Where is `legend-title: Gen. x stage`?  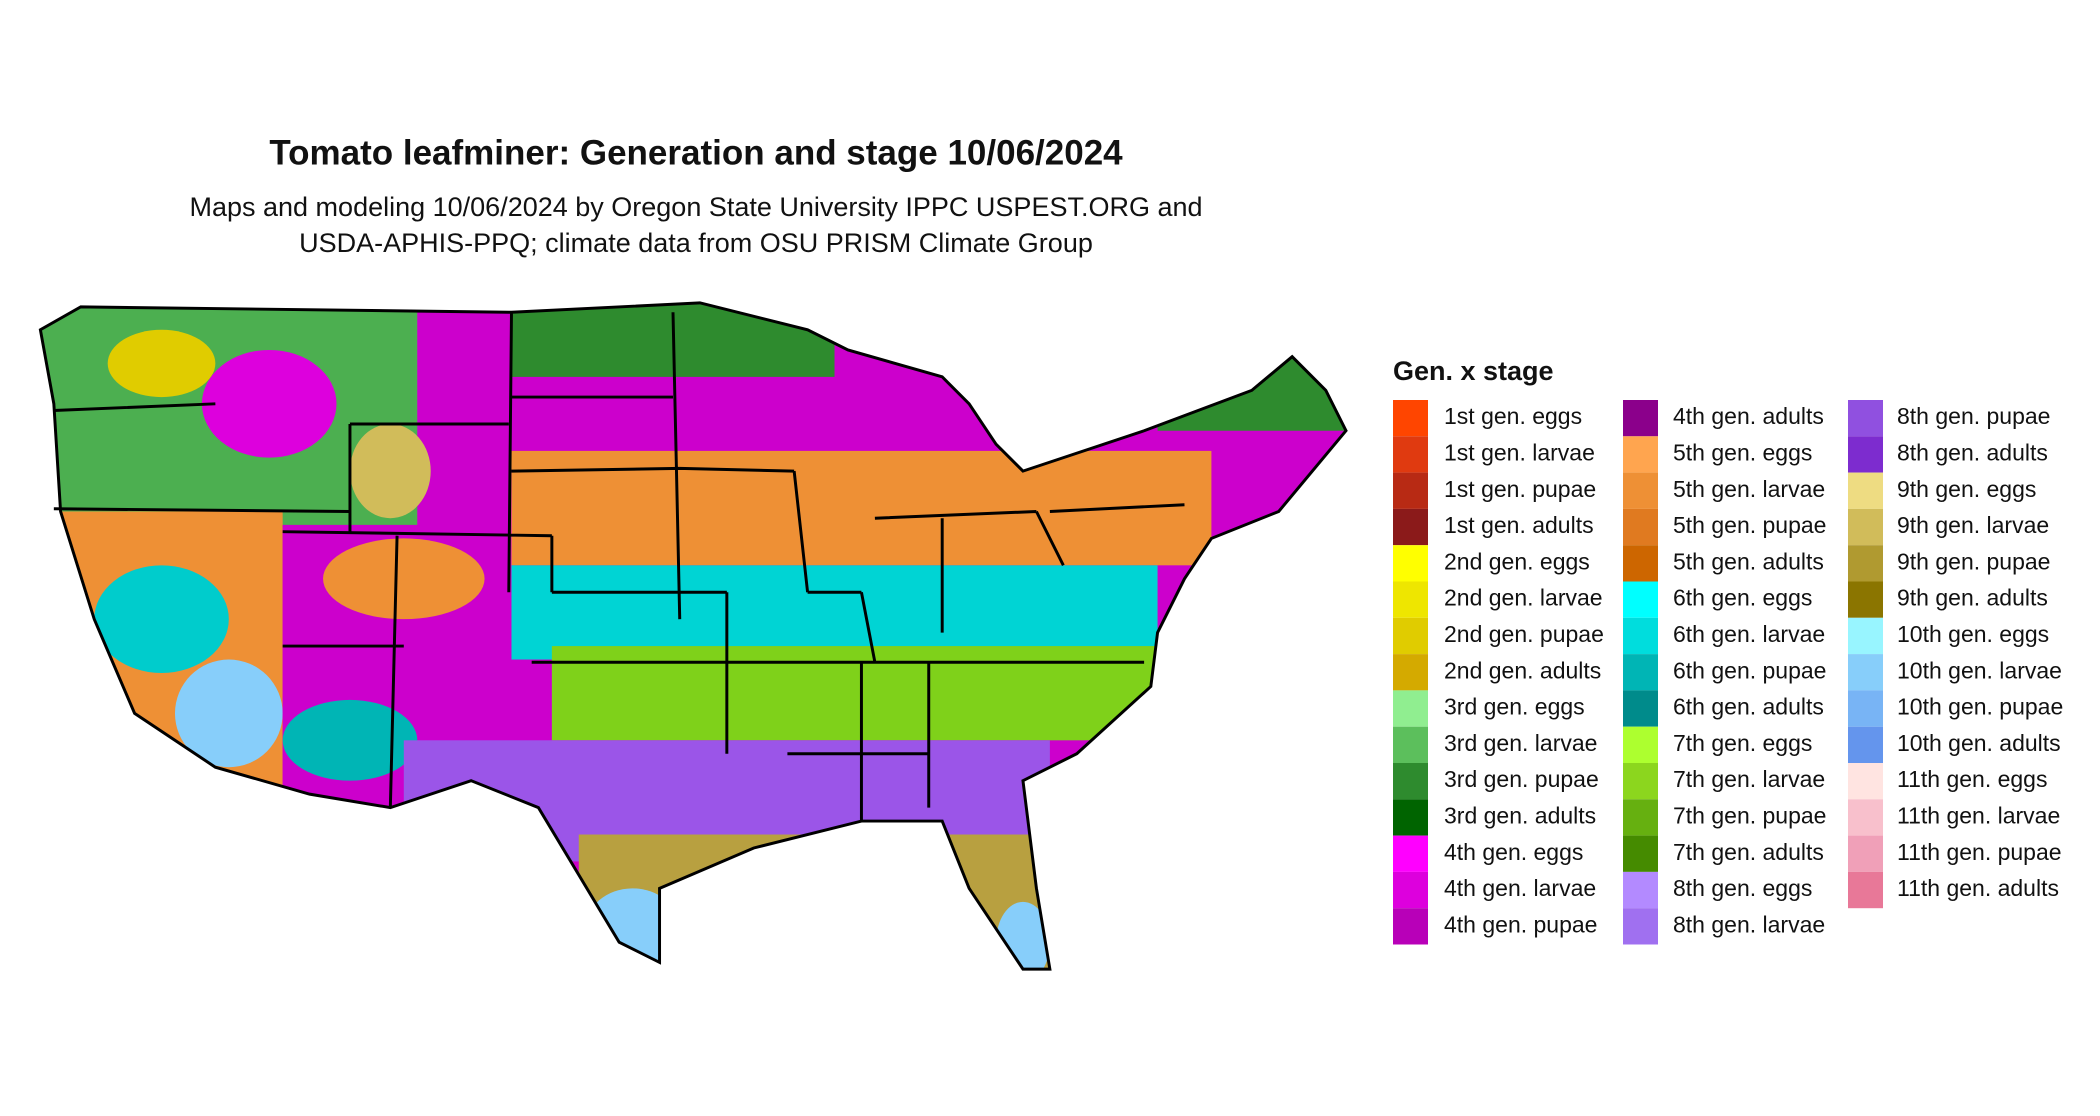
legend-title: Gen. x stage is located at coordinates (1473, 371).